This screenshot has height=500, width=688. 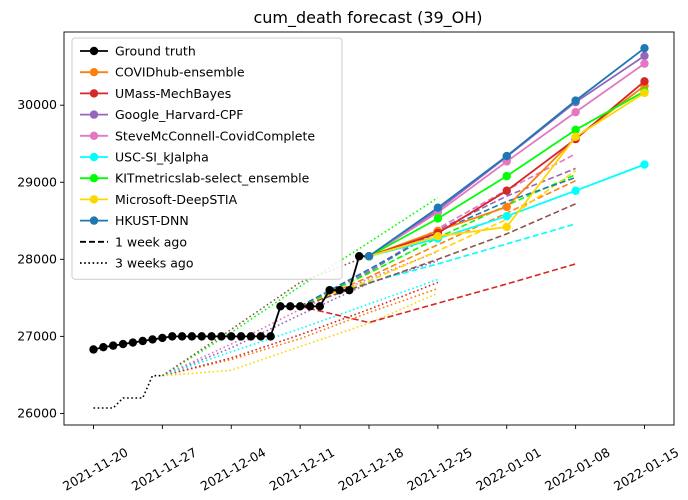 I want to click on series-line-umass-mechbayes-3-weeks-ago, so click(x=300, y=329).